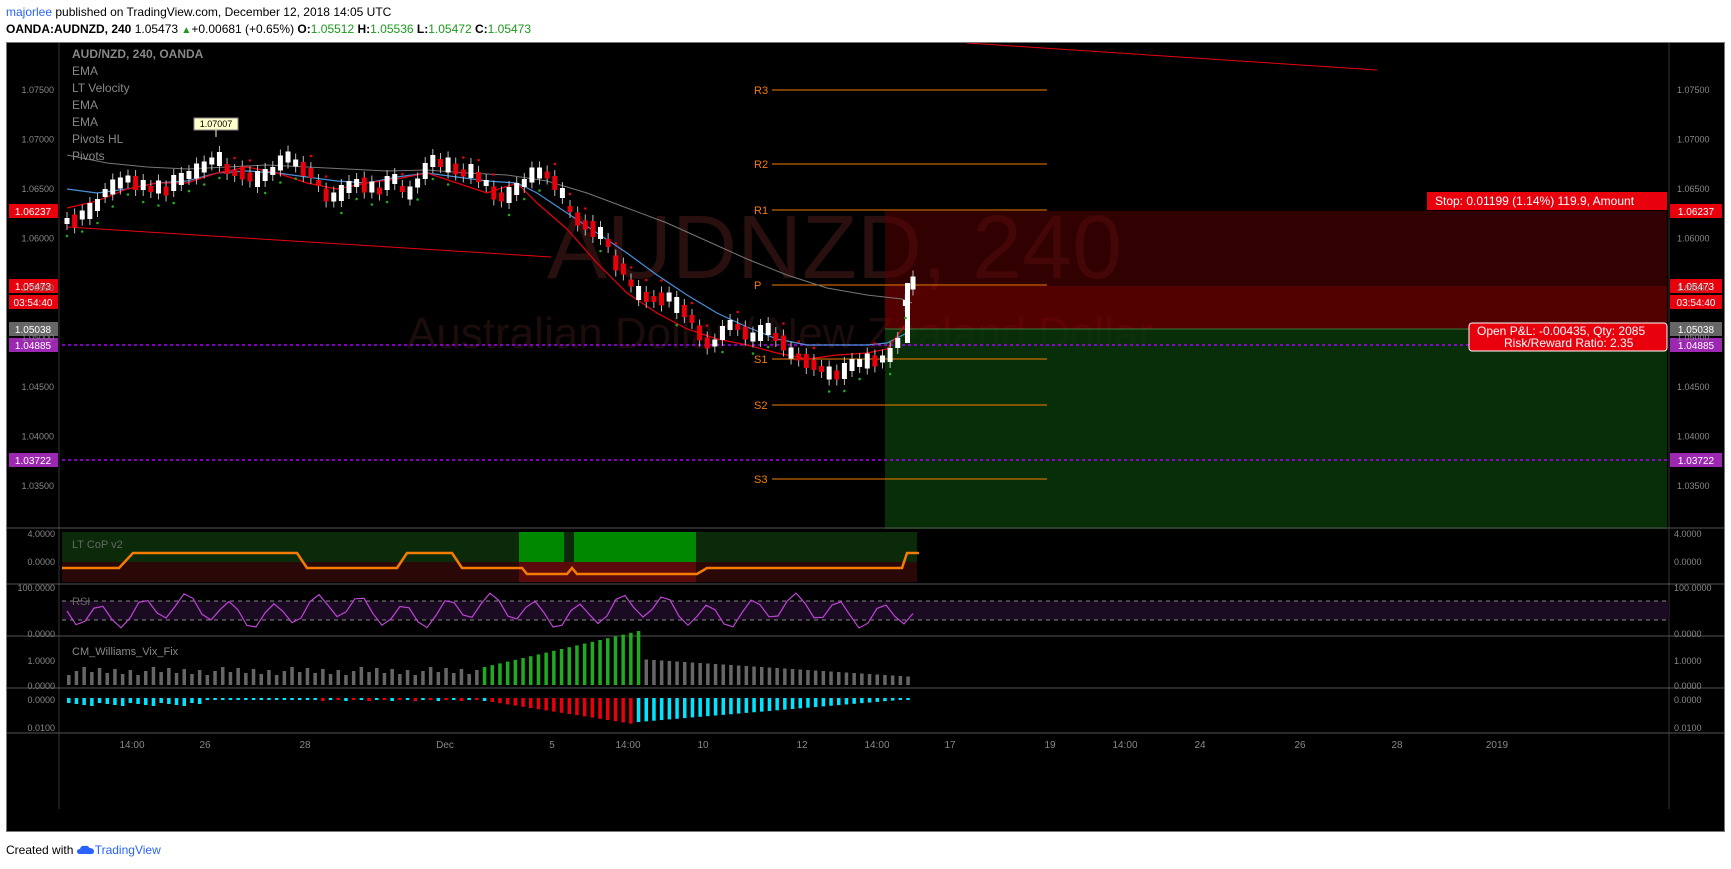 This screenshot has width=1731, height=869. Describe the element at coordinates (488, 711) in the screenshot. I see `velocity-pane` at that location.